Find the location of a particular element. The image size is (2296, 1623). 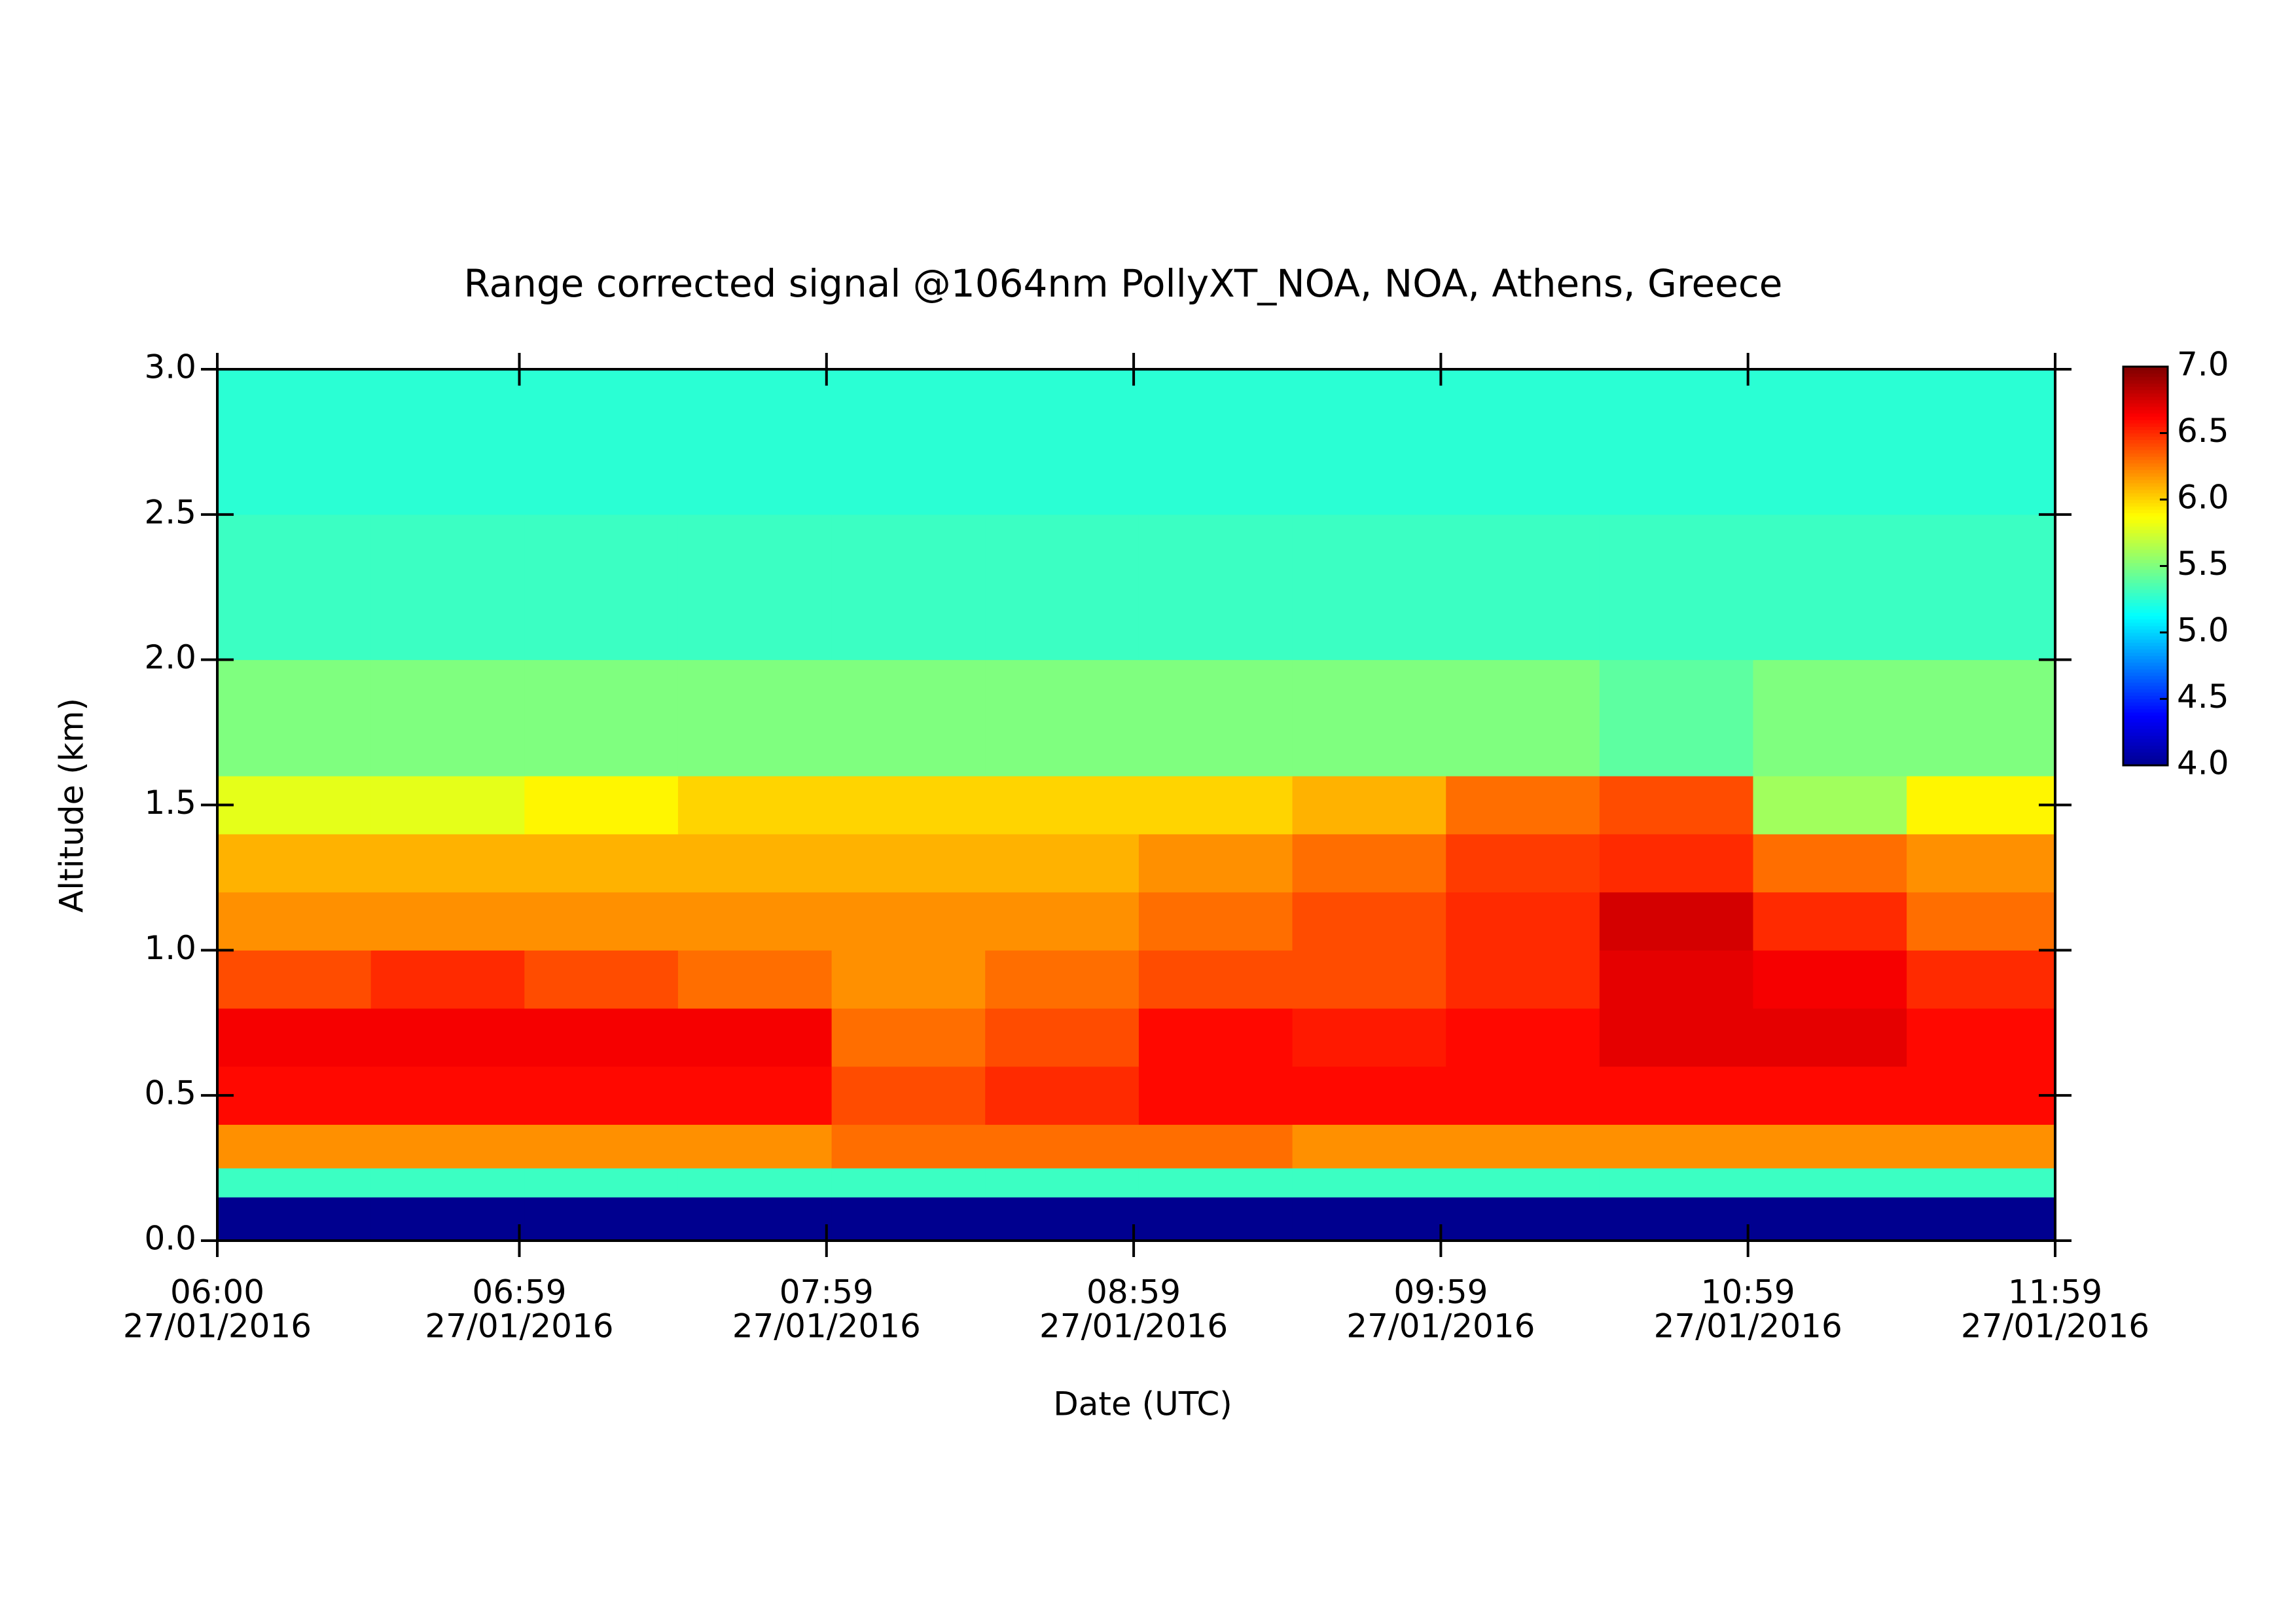

x-tick-label: 08:59 is located at coordinates (1133, 1292).